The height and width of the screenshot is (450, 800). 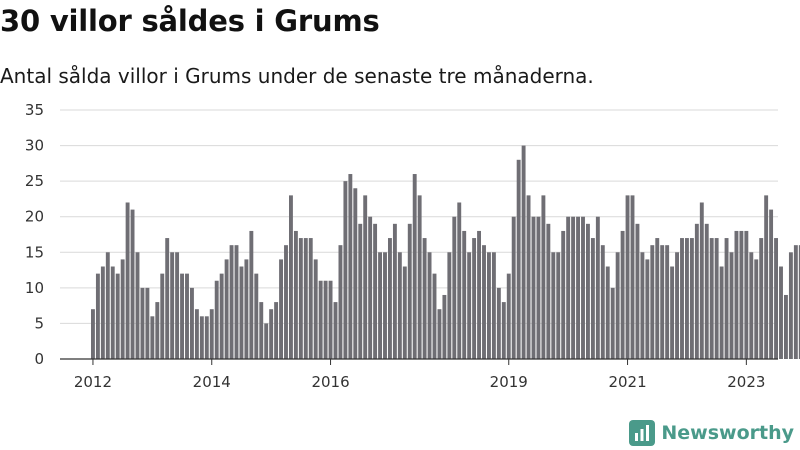 I want to click on y-tick-label: 10, so click(x=34, y=288).